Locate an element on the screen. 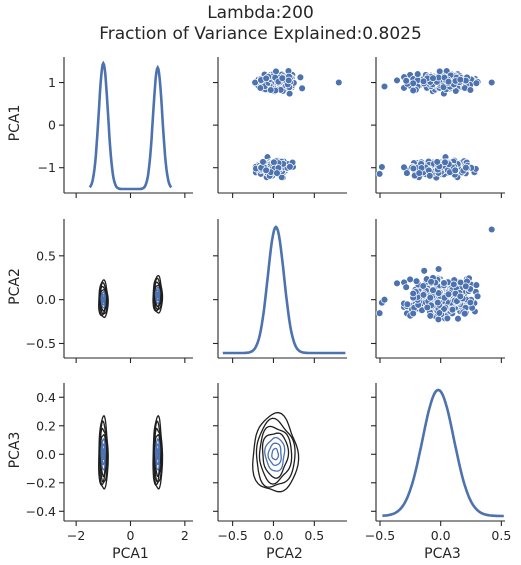 The height and width of the screenshot is (565, 521). y-axis-label-pca3: PCA3 is located at coordinates (15, 450).